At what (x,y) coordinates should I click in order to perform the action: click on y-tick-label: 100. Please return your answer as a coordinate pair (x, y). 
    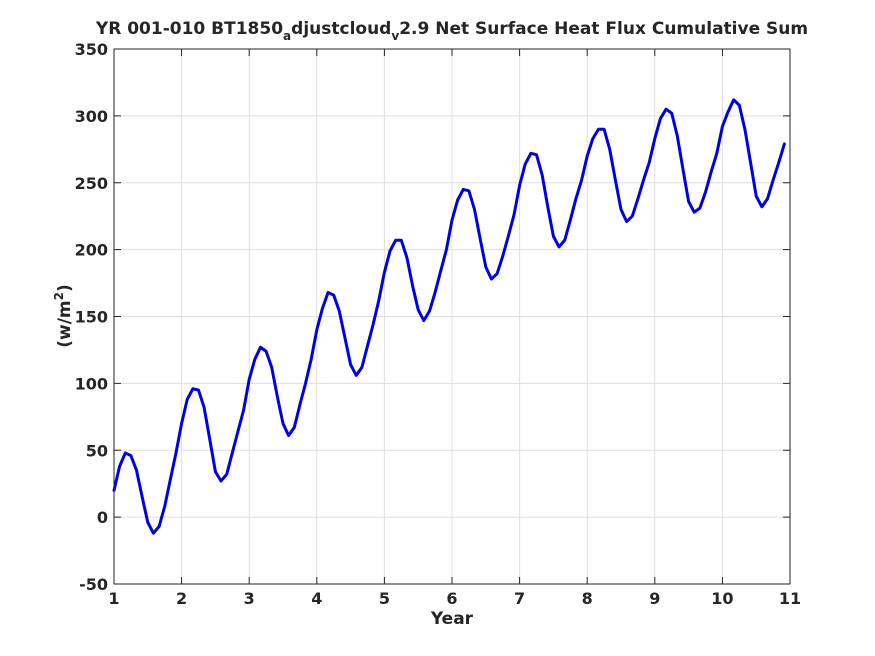
    Looking at the image, I should click on (91, 383).